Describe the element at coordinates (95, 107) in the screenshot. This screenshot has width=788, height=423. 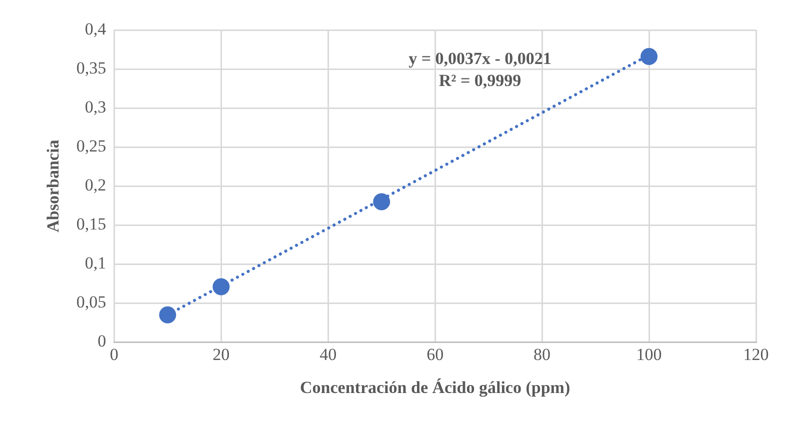
I see `y-tick-label: 0,3` at that location.